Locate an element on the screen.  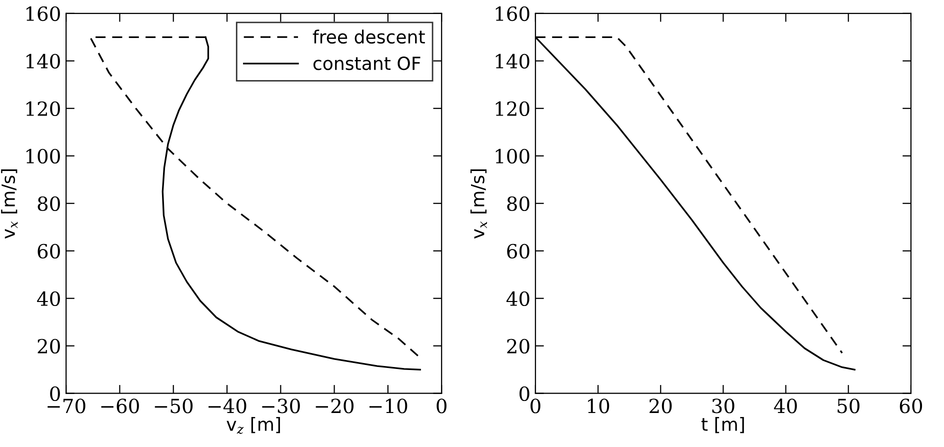
x-tick-label: −30 is located at coordinates (281, 406).